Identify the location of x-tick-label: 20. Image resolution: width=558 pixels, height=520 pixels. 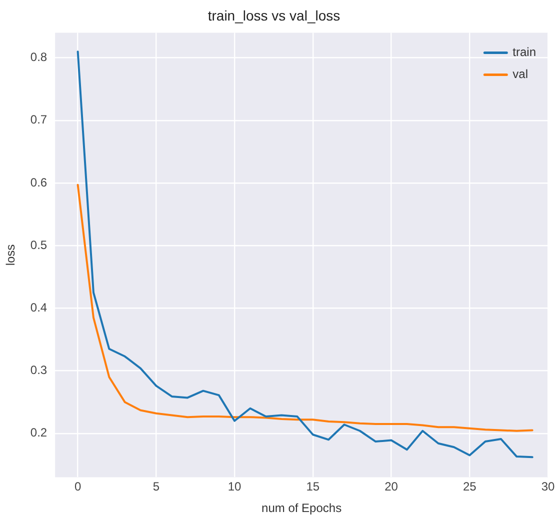
(391, 487).